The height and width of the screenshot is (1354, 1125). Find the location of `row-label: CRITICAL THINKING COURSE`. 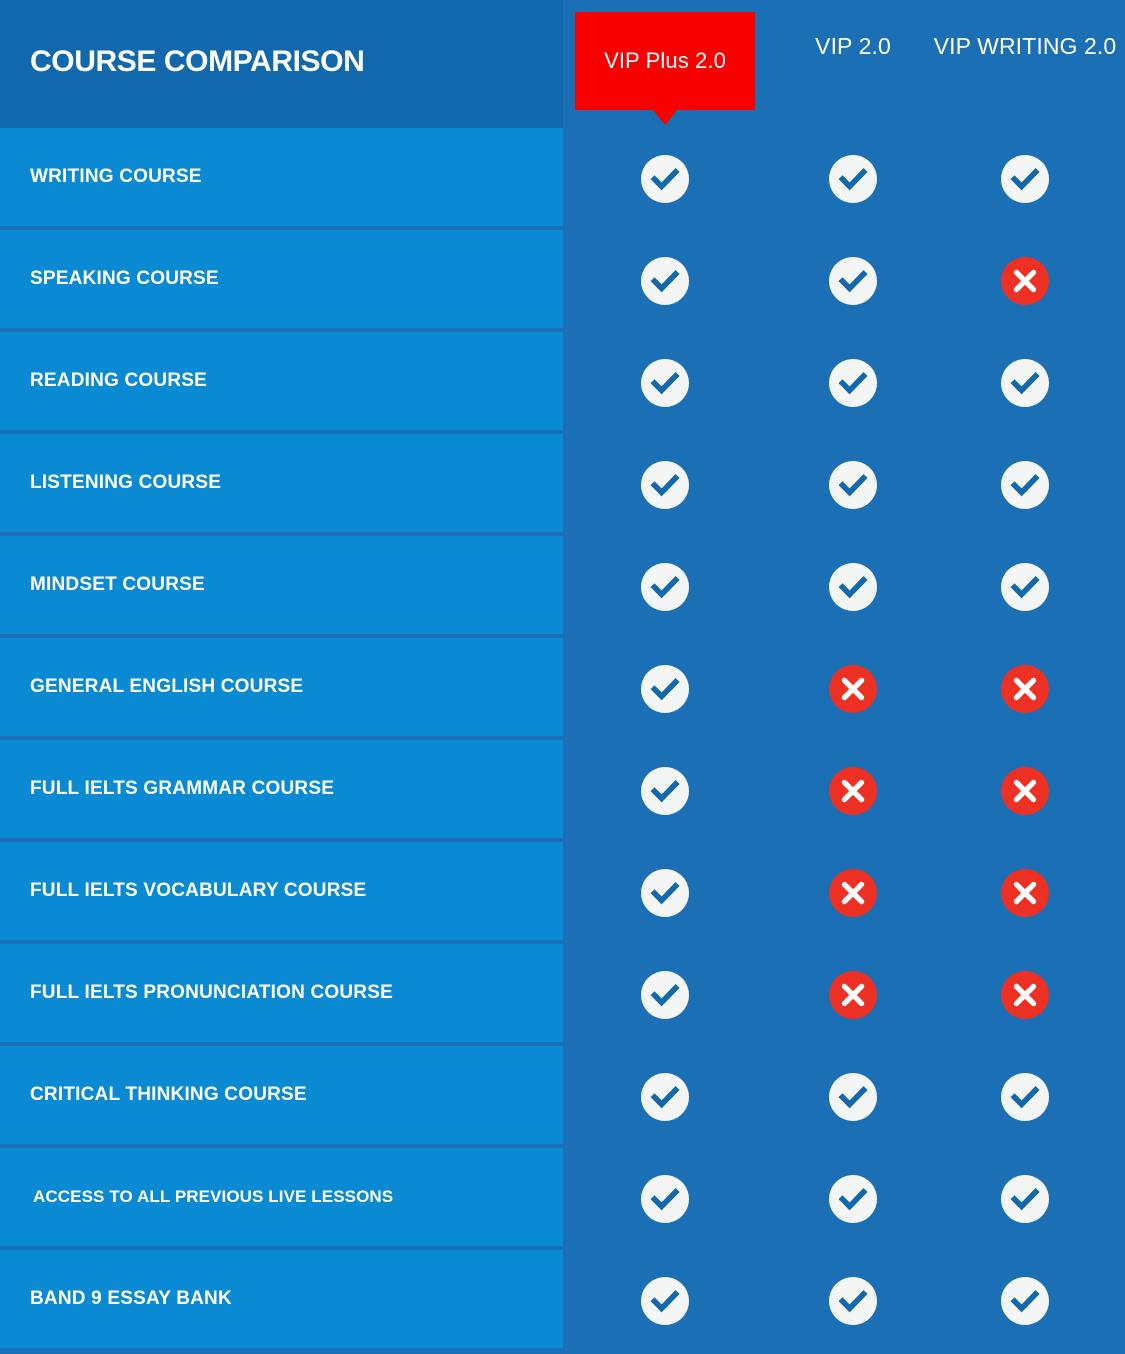

row-label: CRITICAL THINKING COURSE is located at coordinates (168, 1094).